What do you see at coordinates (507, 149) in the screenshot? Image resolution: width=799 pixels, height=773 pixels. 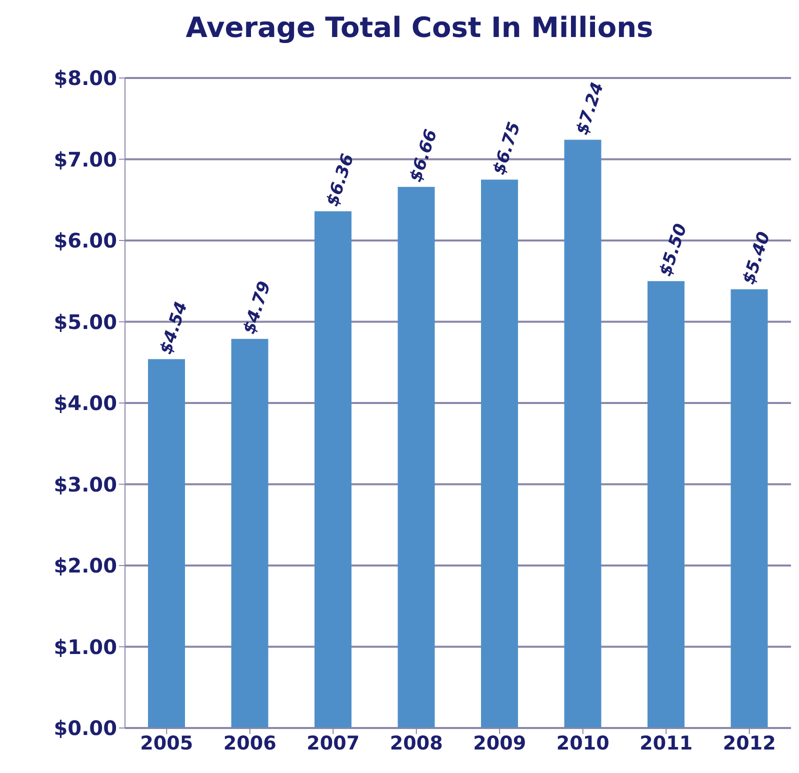 I see `data-label: $6.75` at bounding box center [507, 149].